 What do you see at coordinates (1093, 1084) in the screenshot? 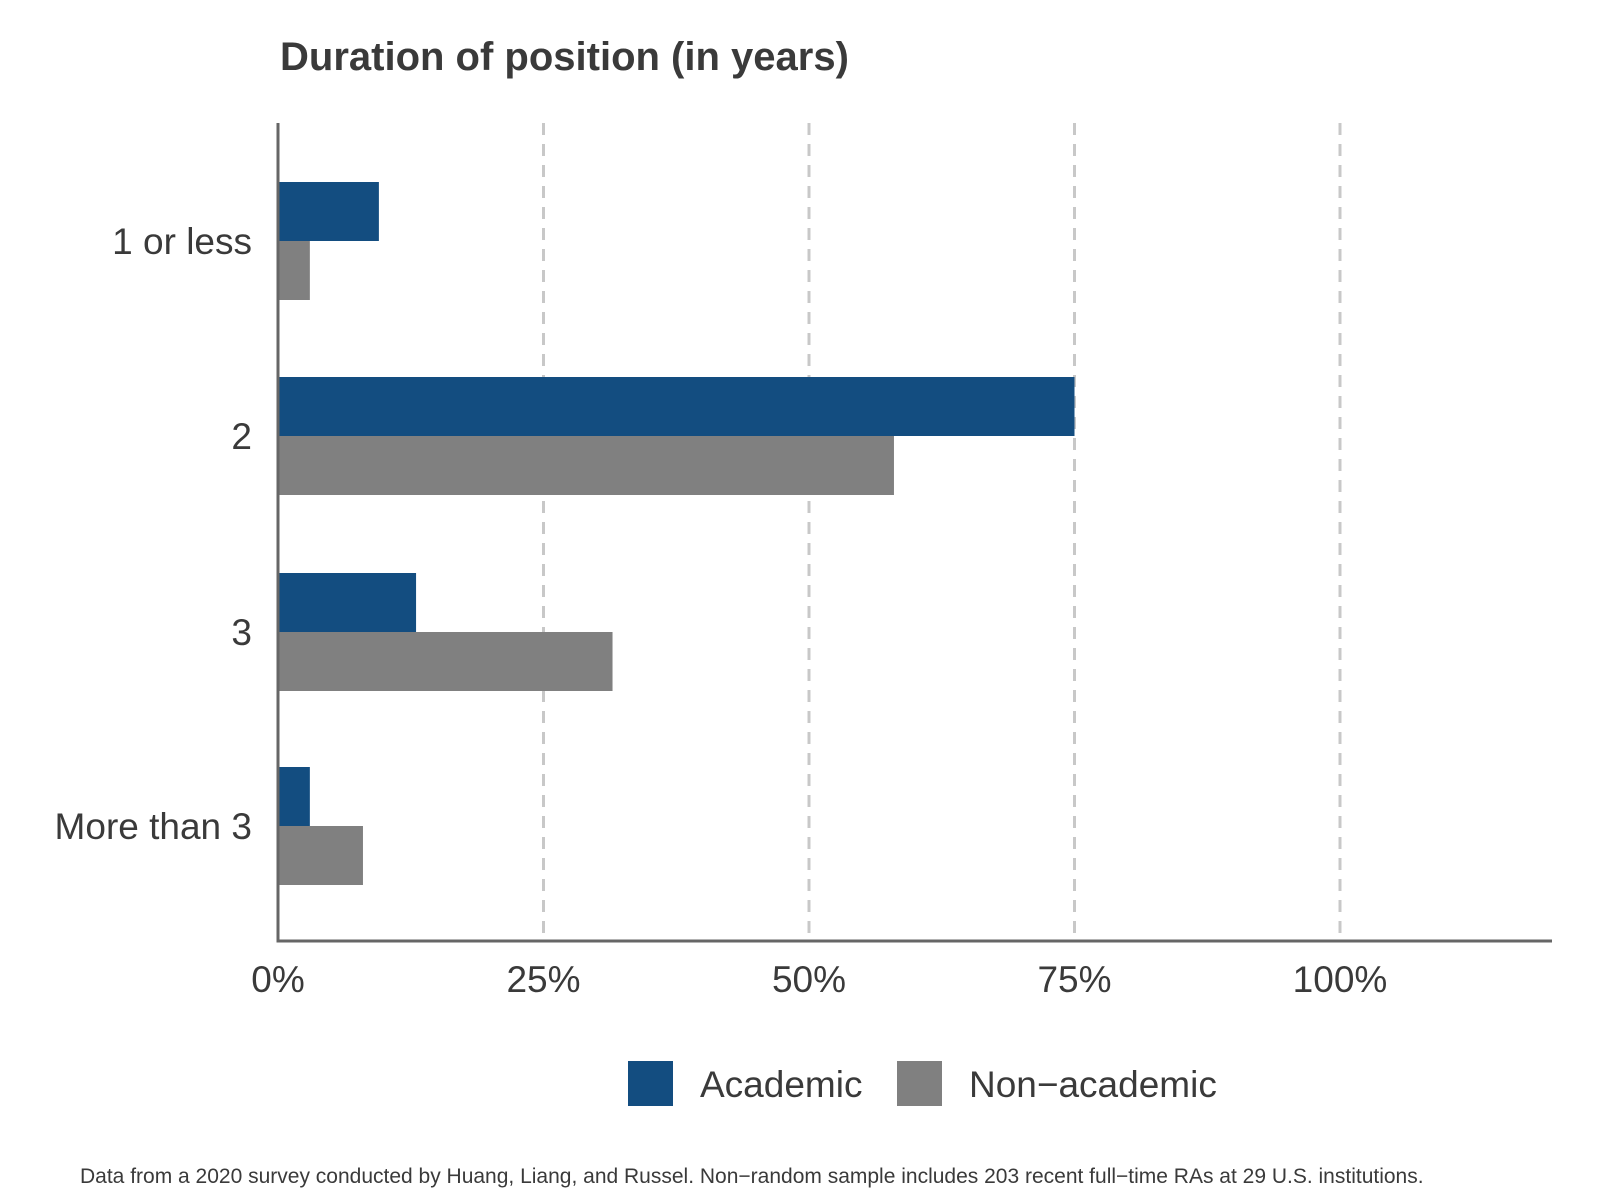
I see `legend-label: Non−academic` at bounding box center [1093, 1084].